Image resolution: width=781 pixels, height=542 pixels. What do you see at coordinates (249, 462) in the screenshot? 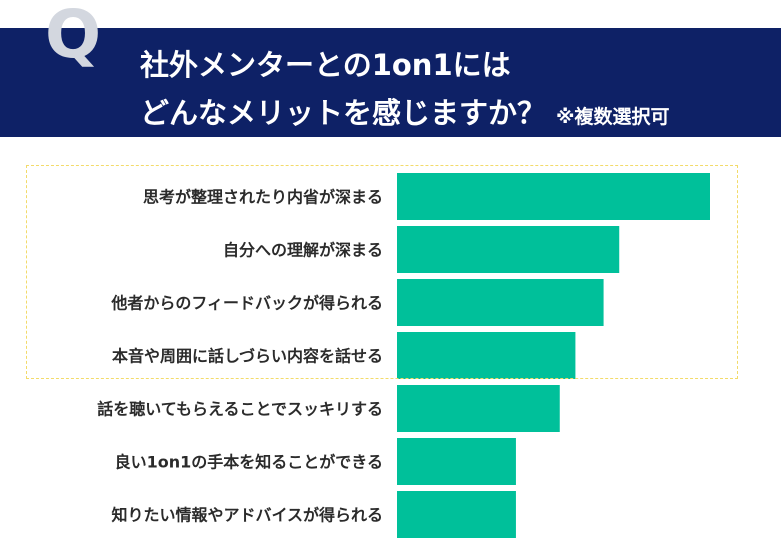
I see `category-label-6: 良い1on1の手本を知ることができる` at bounding box center [249, 462].